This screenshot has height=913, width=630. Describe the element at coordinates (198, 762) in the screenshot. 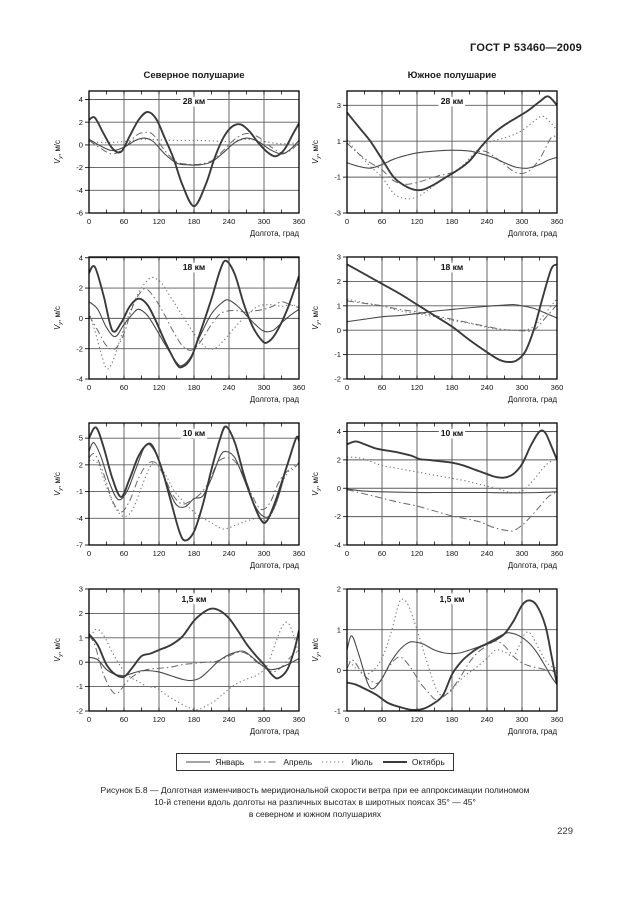

I see `legend-line-january-icon` at that location.